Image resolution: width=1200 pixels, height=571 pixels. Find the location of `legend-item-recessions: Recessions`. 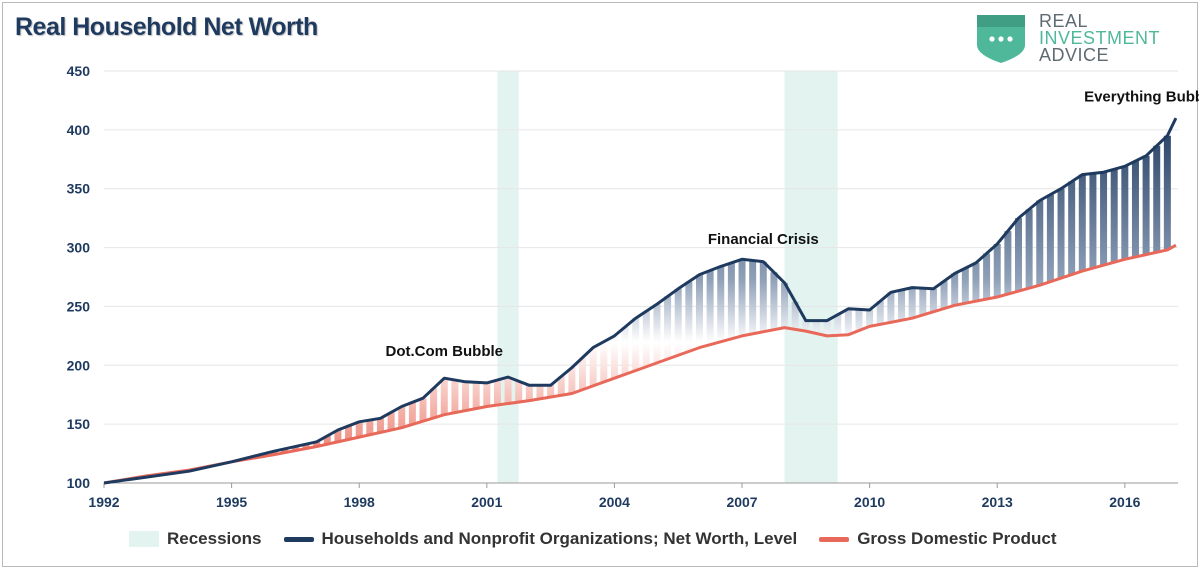

legend-item-recessions: Recessions is located at coordinates (195, 539).